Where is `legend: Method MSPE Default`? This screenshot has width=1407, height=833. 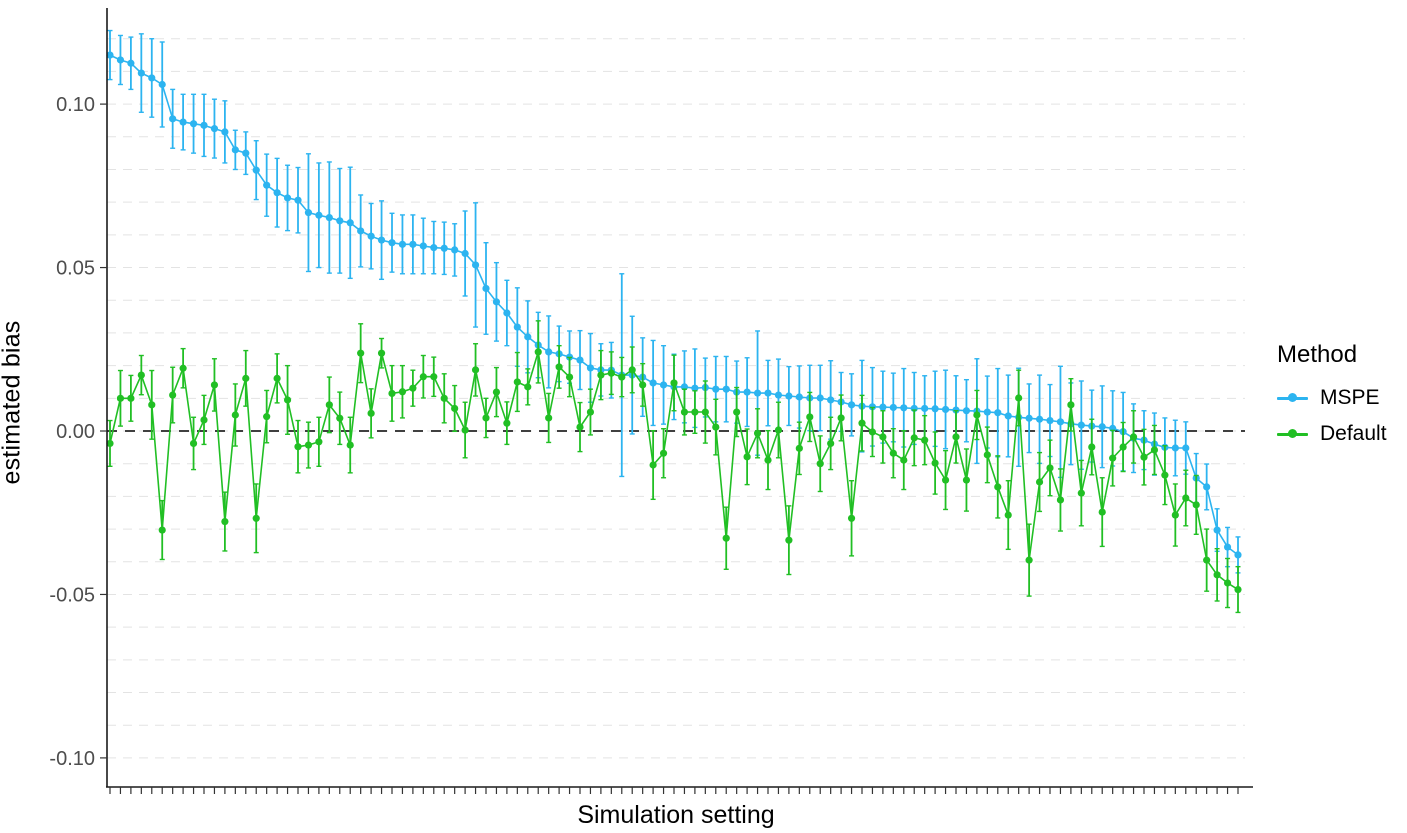
legend: Method MSPE Default is located at coordinates (1332, 394).